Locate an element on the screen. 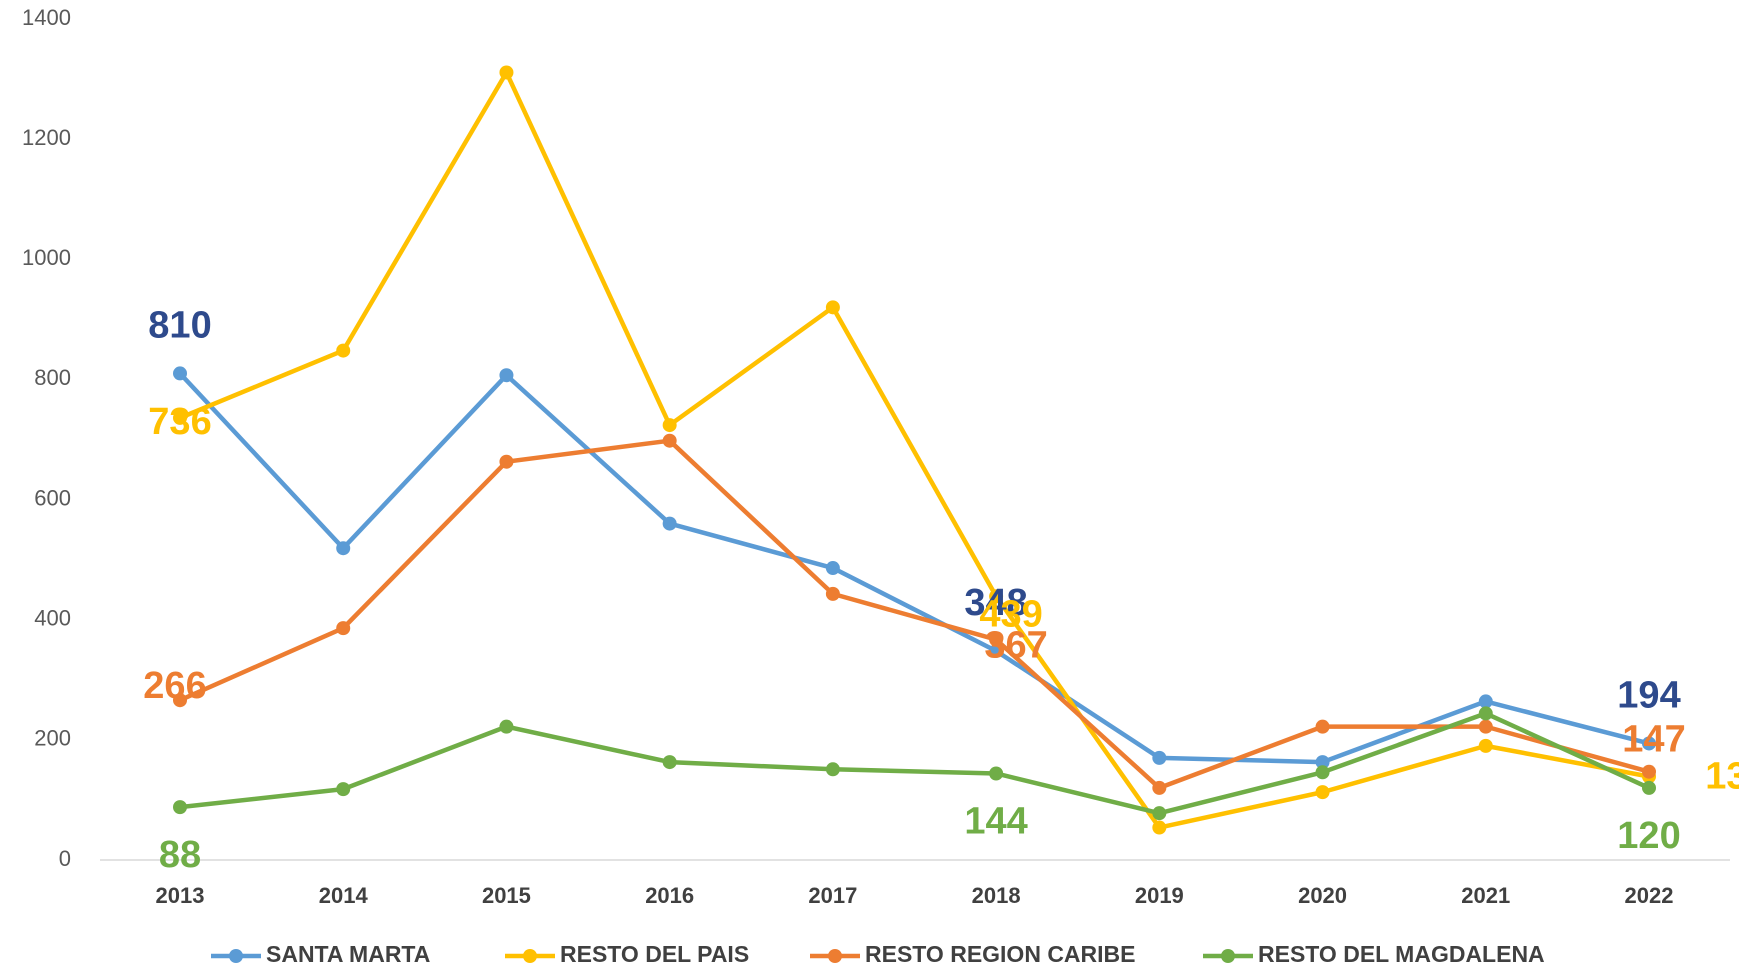  data-label: 88 is located at coordinates (180, 855).